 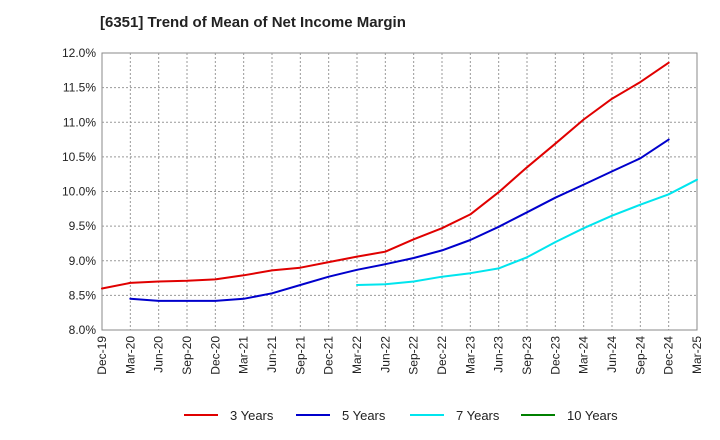 What do you see at coordinates (159, 354) in the screenshot?
I see `x-tick-label: Jun-20` at bounding box center [159, 354].